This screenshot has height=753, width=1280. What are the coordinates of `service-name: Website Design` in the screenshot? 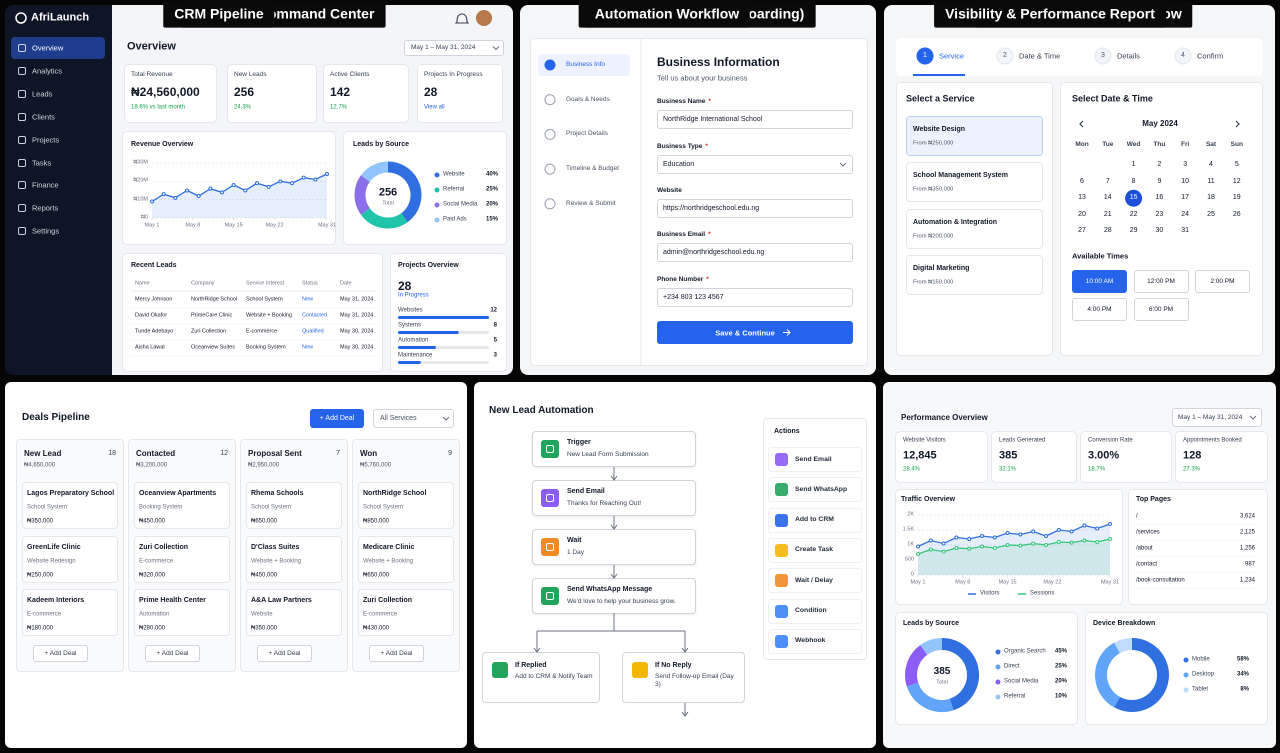 It's located at (939, 129).